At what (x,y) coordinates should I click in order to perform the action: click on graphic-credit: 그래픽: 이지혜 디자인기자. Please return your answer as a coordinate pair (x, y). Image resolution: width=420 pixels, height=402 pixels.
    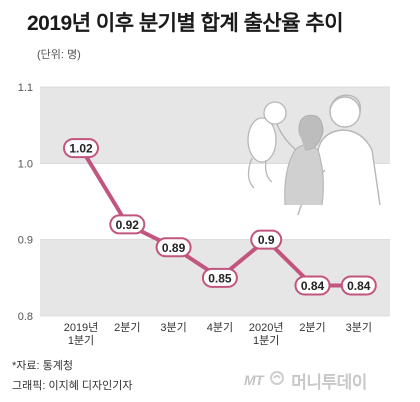
    Looking at the image, I should click on (72, 386).